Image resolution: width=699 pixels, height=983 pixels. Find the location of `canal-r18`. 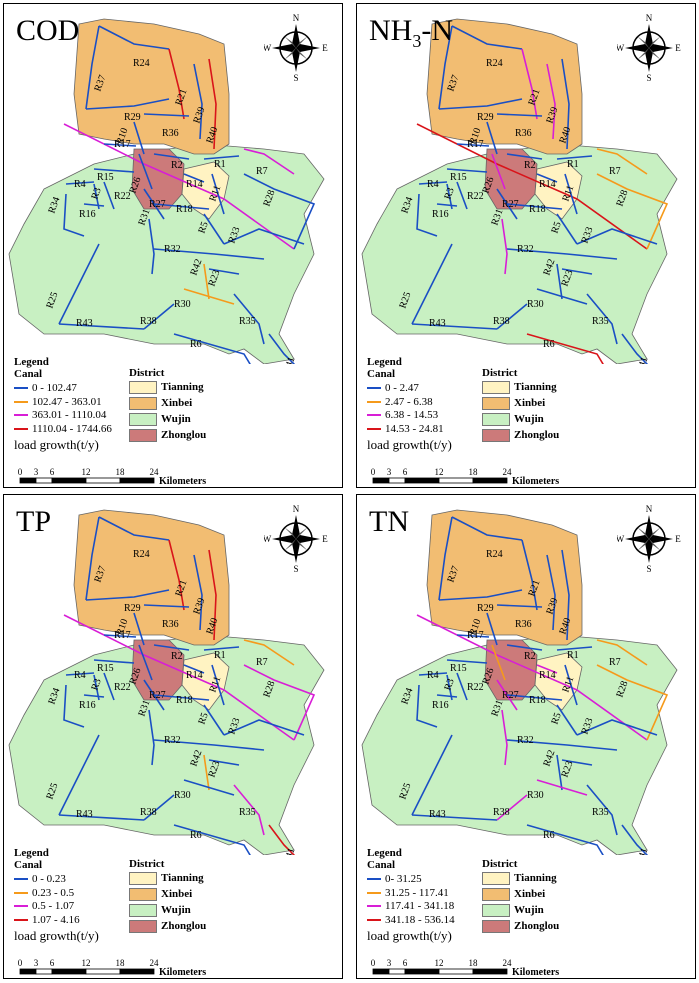

canal-r18 is located at coordinates (181, 697).